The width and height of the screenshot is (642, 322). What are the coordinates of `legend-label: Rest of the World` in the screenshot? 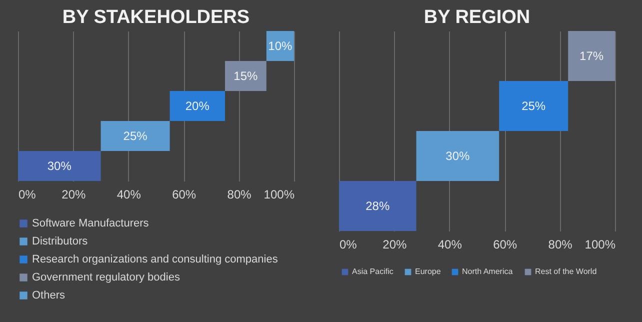 It's located at (566, 271).